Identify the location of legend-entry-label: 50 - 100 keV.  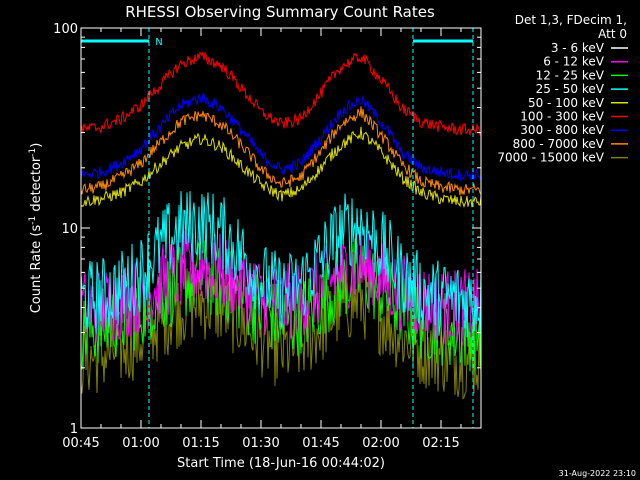
(566, 103).